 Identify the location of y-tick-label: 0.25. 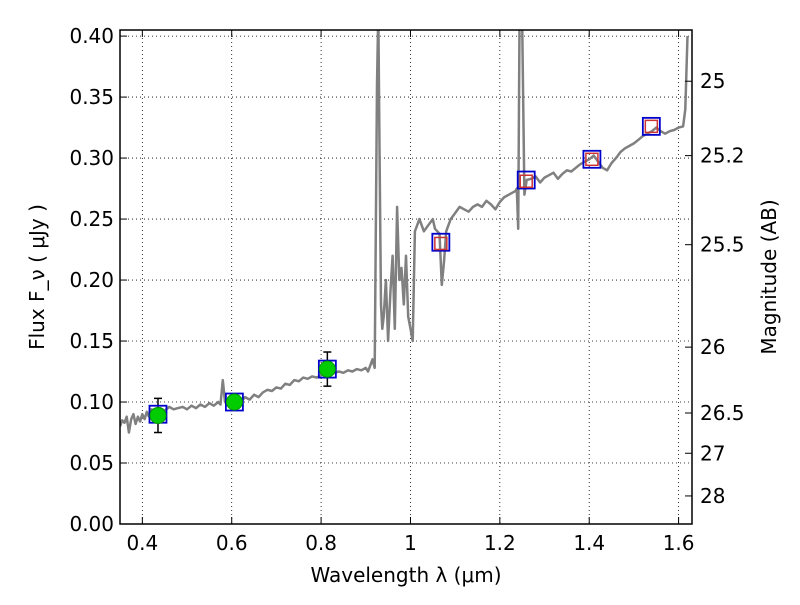
(91, 219).